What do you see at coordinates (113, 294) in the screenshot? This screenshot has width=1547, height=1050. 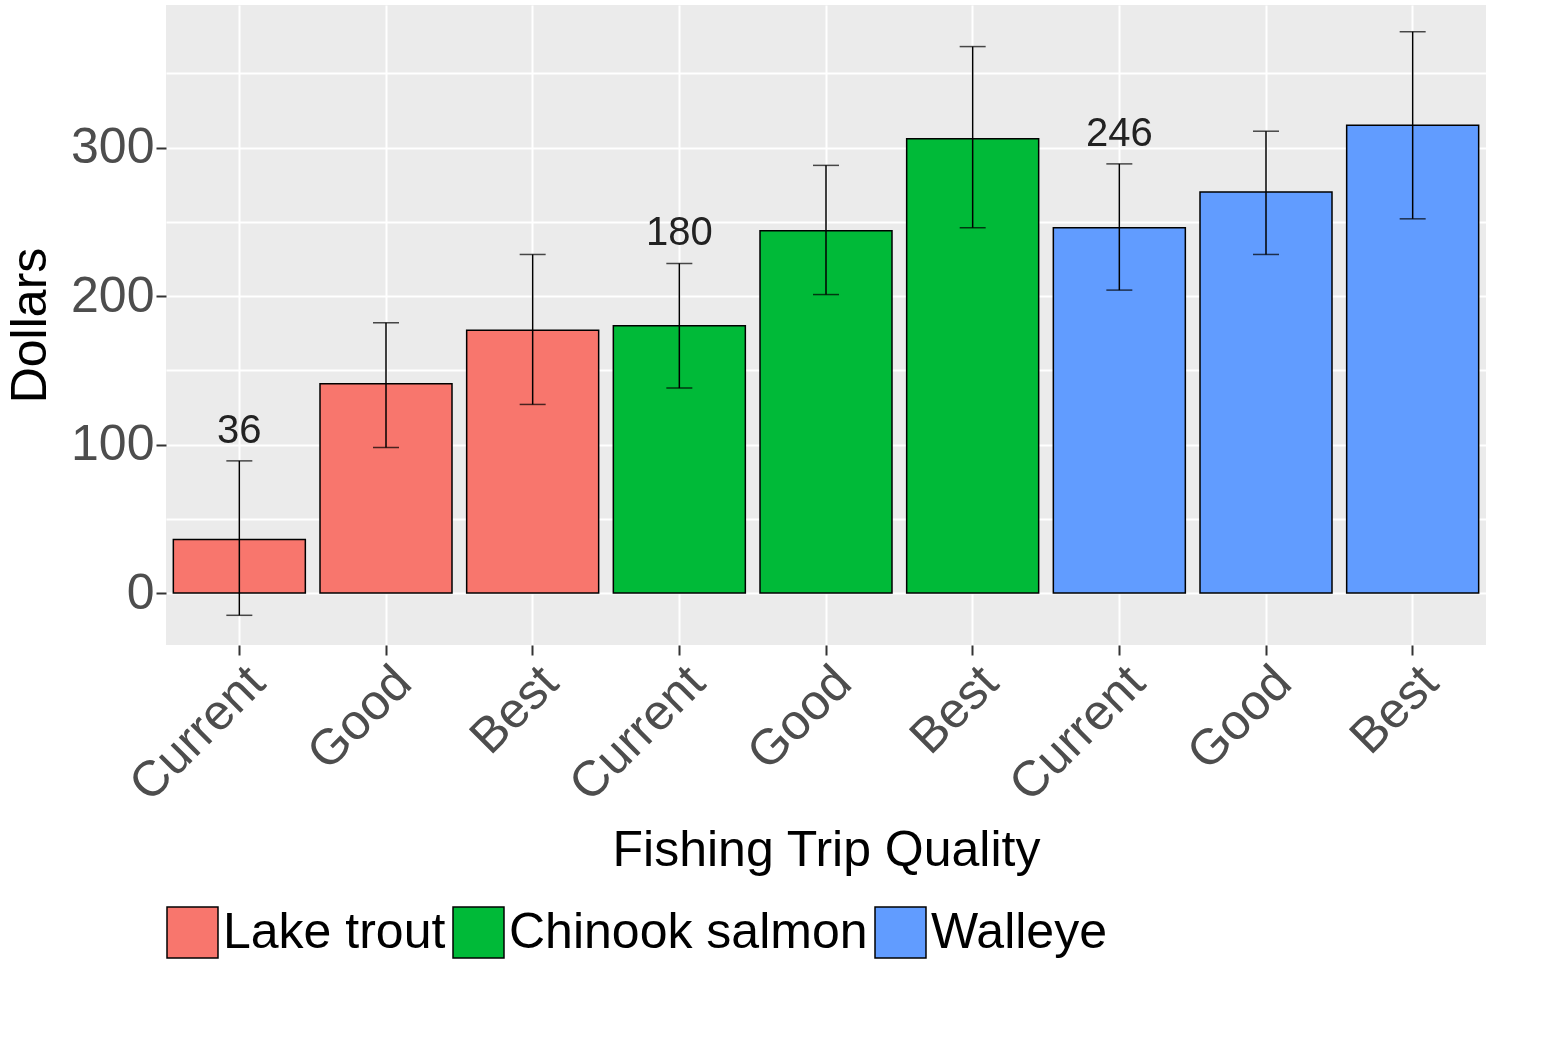 I see `y-tick-label: 200` at bounding box center [113, 294].